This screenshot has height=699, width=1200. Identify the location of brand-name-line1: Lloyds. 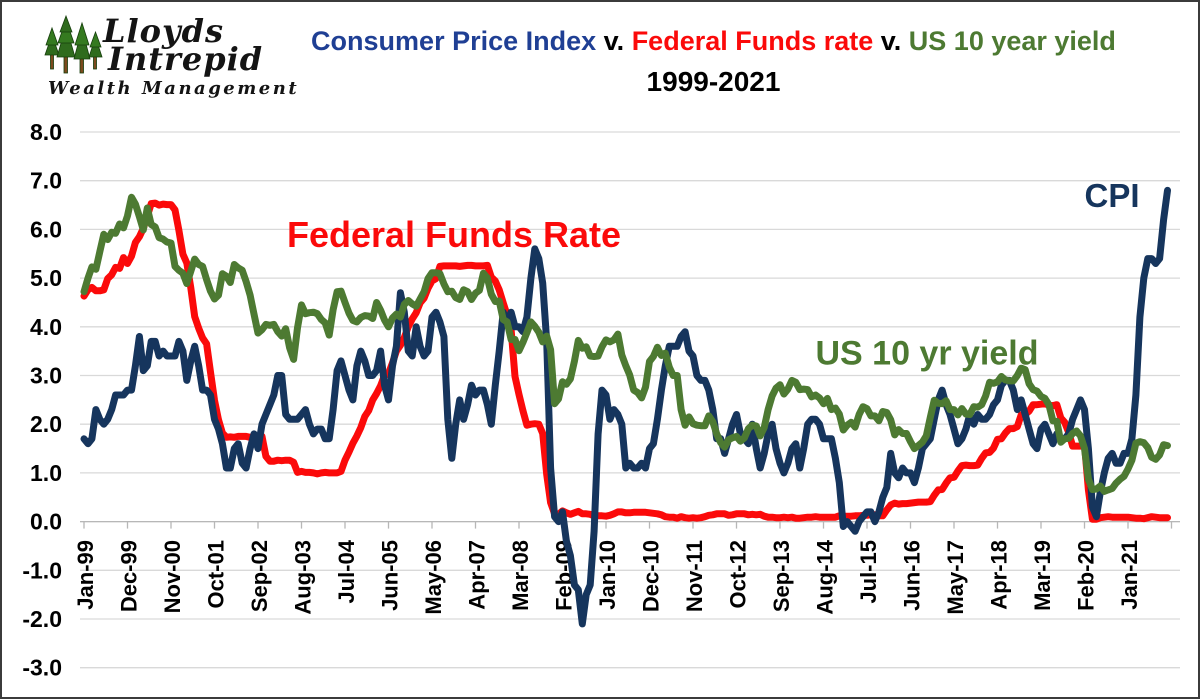
(163, 31).